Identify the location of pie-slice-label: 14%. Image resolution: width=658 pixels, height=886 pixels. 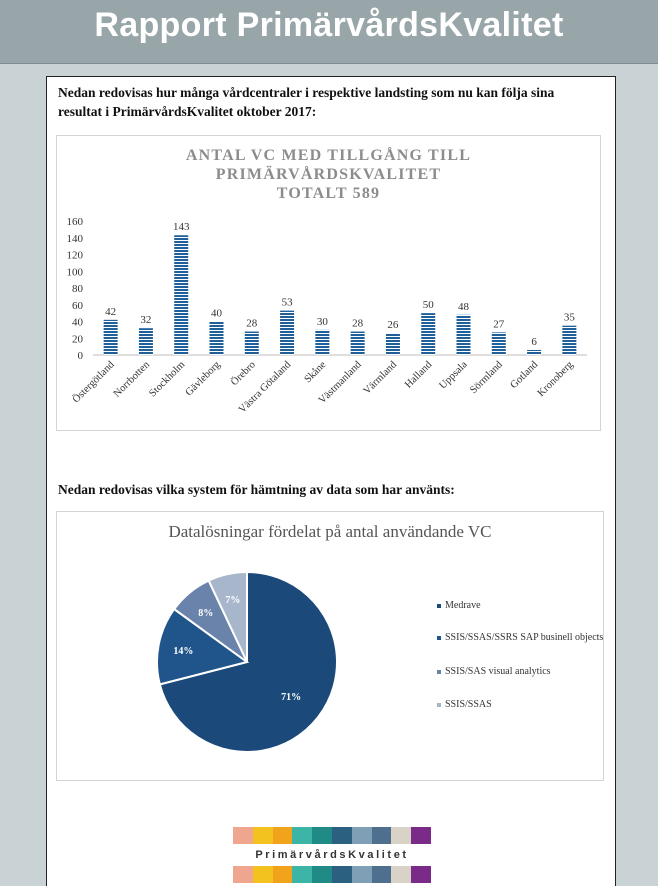
(183, 651).